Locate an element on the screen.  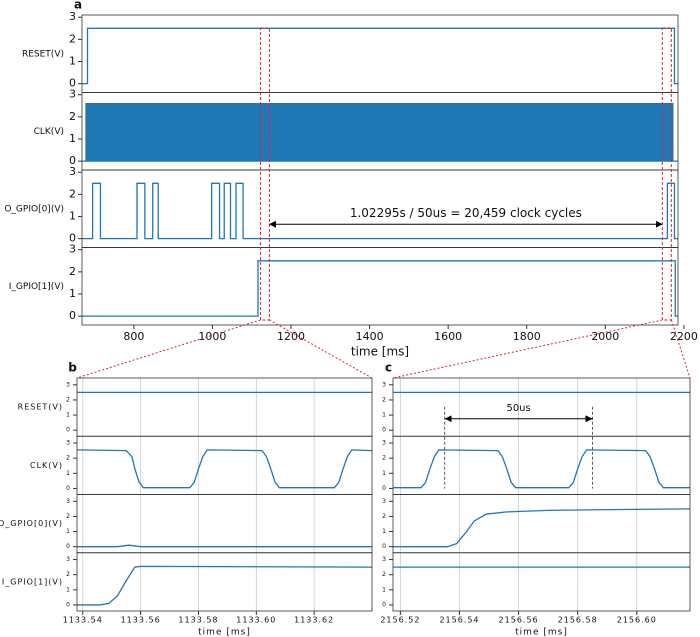
x-tick-label: 1133.54 is located at coordinates (83, 620).